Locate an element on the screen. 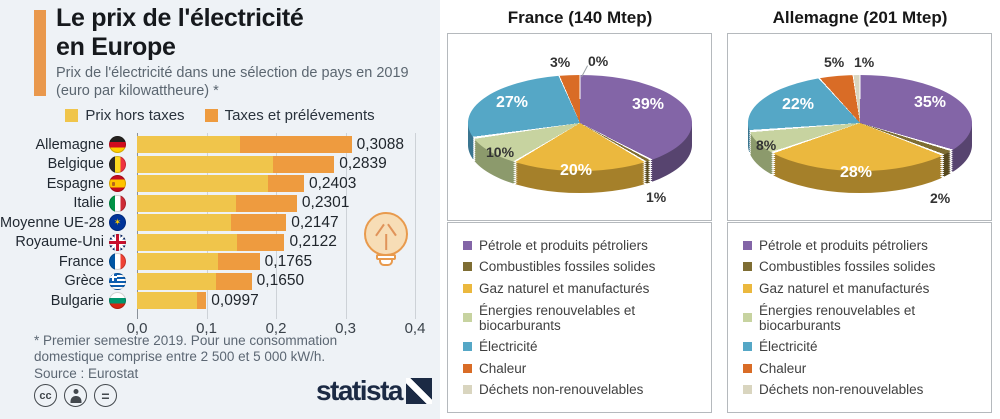  statista-wordmark: statista is located at coordinates (359, 390).